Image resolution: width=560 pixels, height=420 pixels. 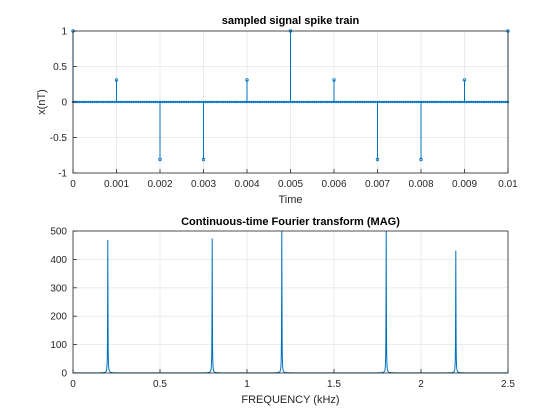 What do you see at coordinates (203, 184) in the screenshot?
I see `top-xtick-label: 0.003` at bounding box center [203, 184].